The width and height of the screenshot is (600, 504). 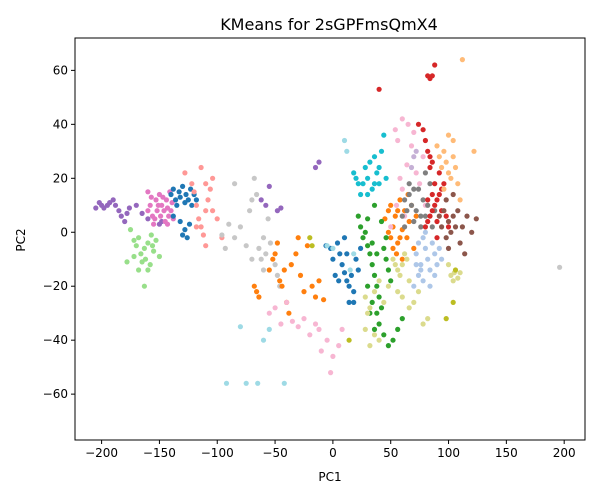 I want to click on x-tick-label: −200, so click(x=101, y=453).